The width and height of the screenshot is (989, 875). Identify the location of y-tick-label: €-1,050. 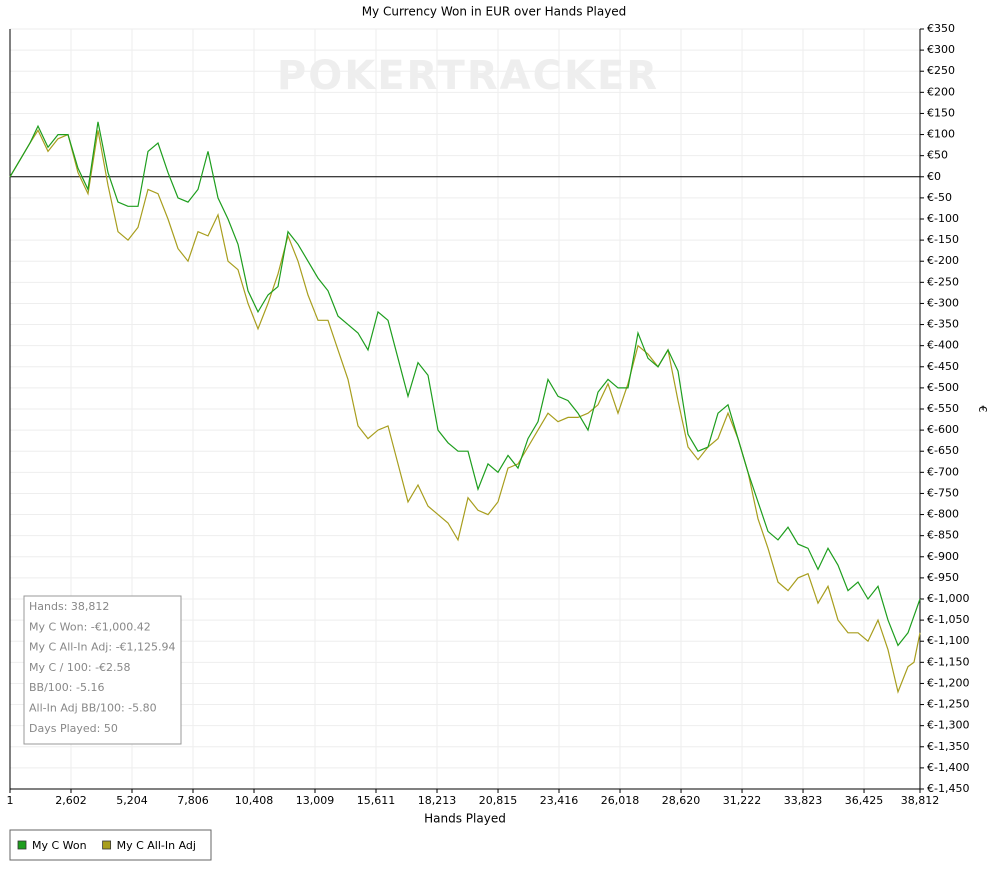
(948, 619).